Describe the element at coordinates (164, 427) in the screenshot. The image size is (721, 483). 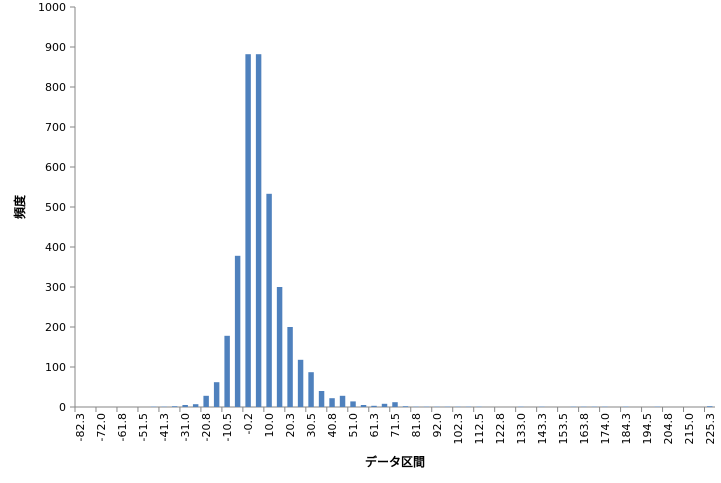
I see `x-tick-label: -41.3` at that location.